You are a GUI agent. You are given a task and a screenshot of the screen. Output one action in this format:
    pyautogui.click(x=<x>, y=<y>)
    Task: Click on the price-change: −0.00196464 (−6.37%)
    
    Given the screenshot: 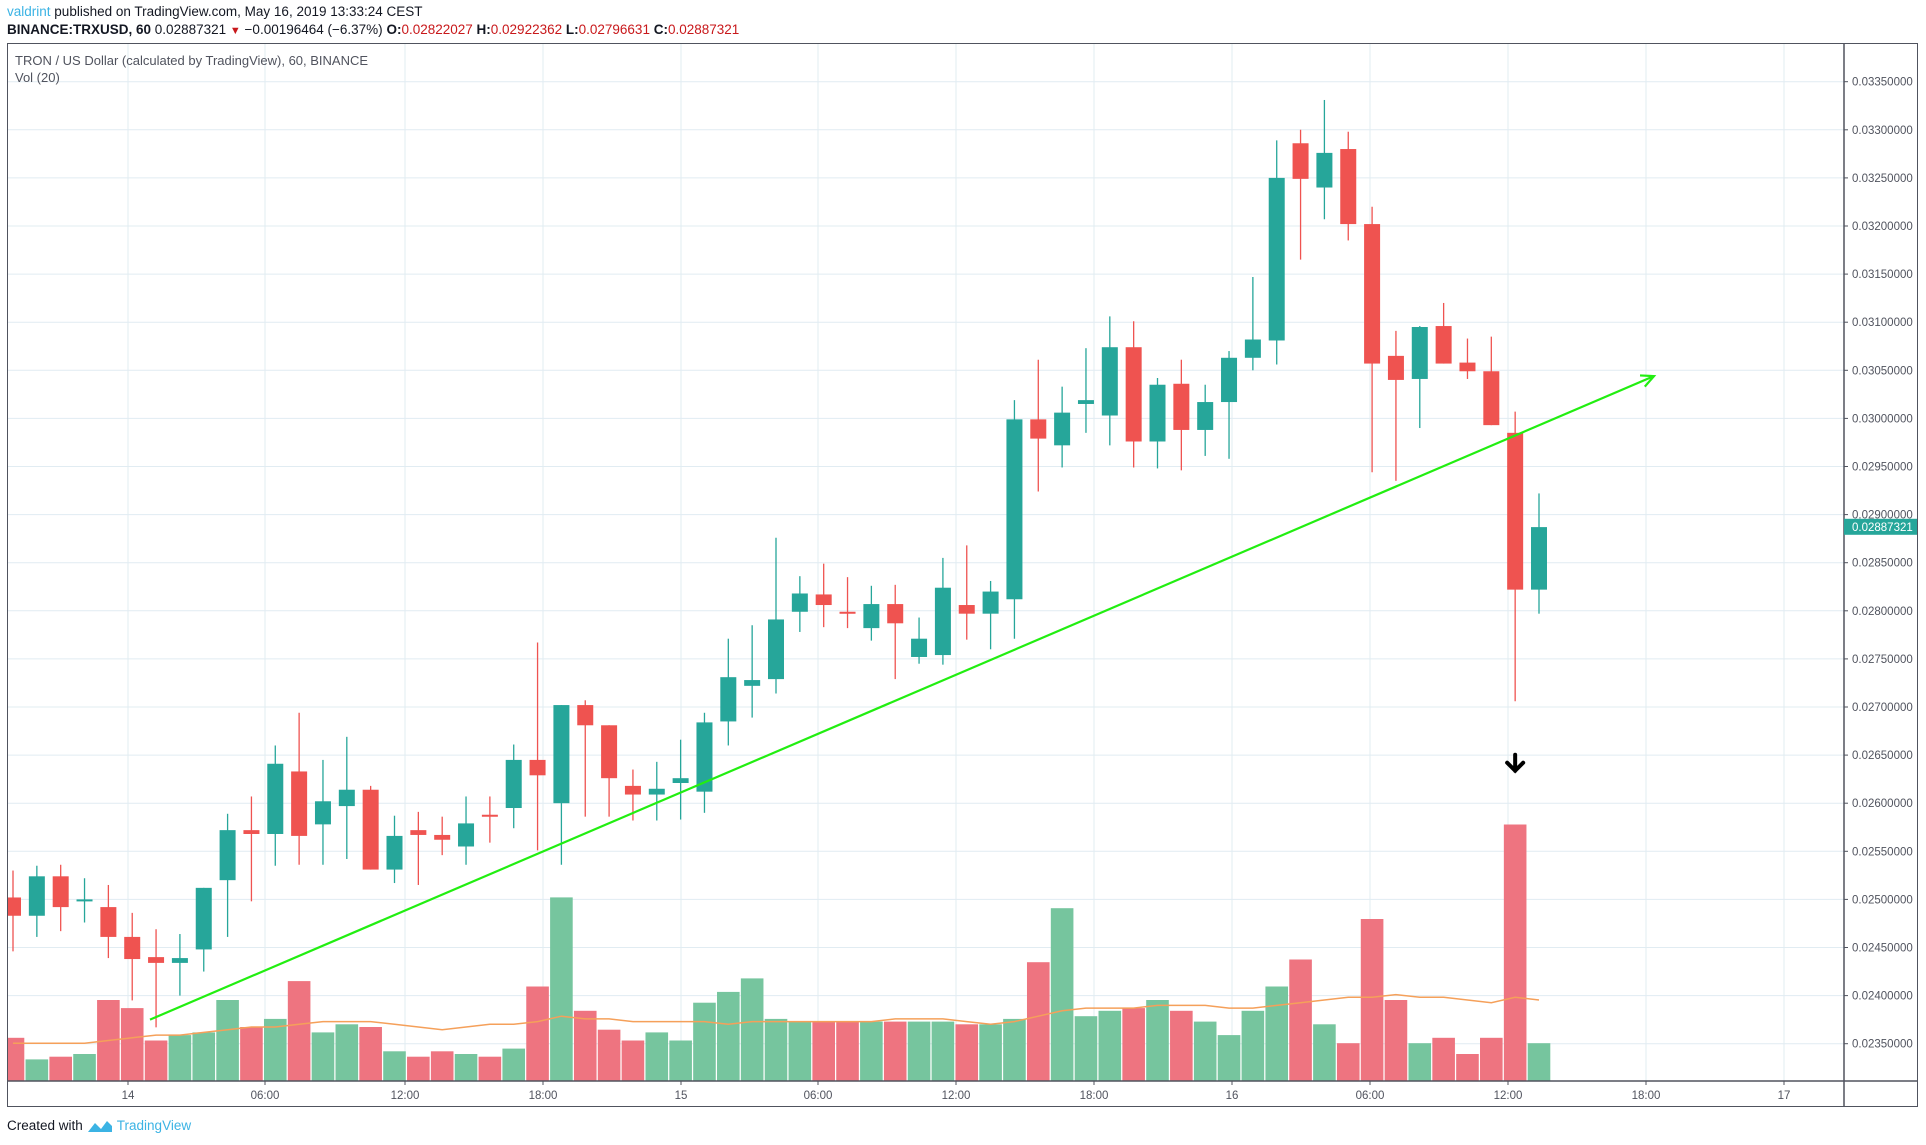 What is the action you would take?
    pyautogui.click(x=313, y=29)
    